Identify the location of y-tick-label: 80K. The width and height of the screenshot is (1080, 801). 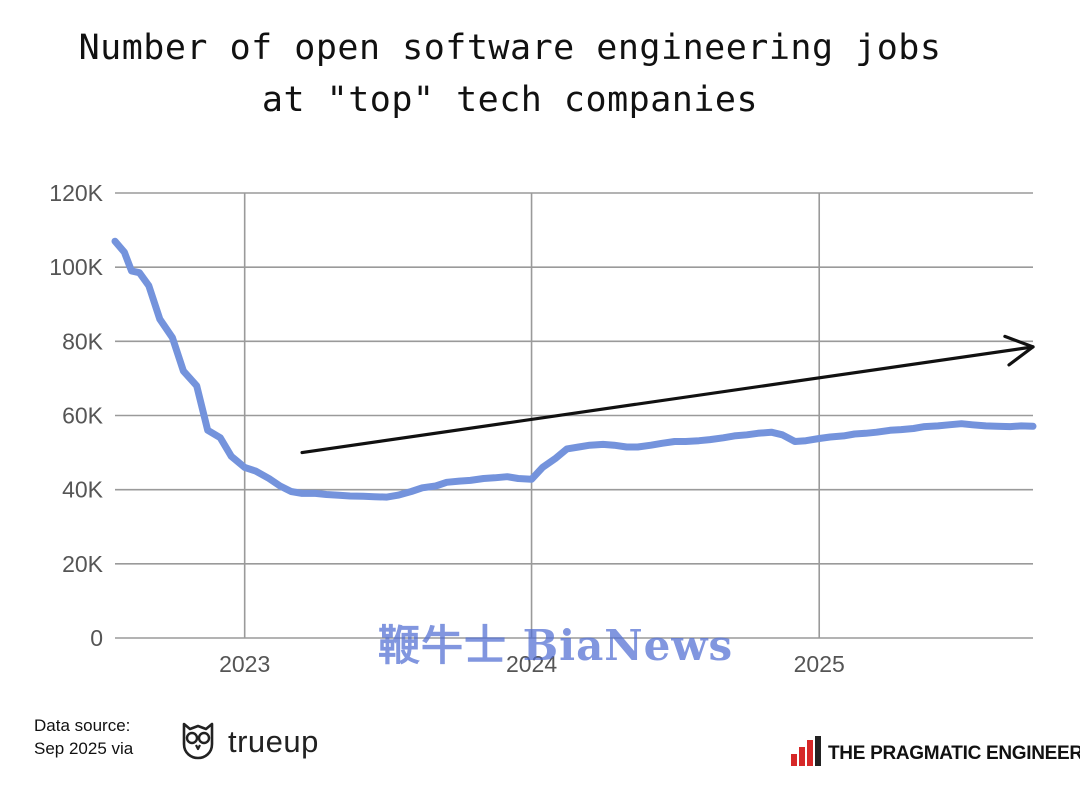
(83, 341).